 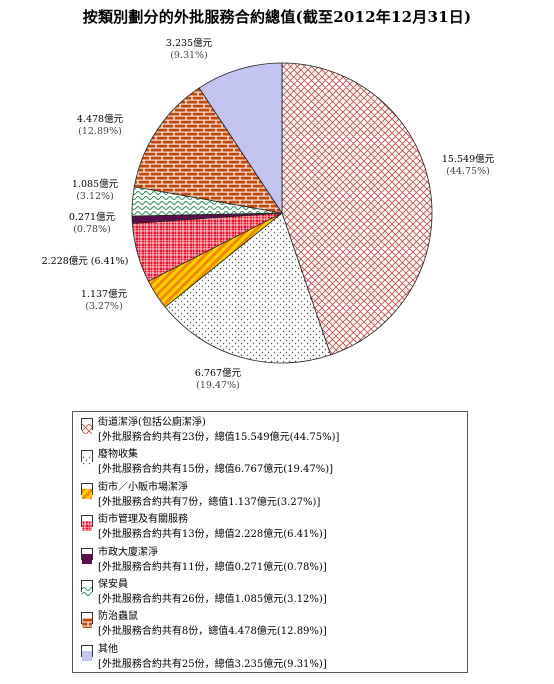 What do you see at coordinates (152, 422) in the screenshot?
I see `legend-label: 街道潔淨(包括公廁潔淨)` at bounding box center [152, 422].